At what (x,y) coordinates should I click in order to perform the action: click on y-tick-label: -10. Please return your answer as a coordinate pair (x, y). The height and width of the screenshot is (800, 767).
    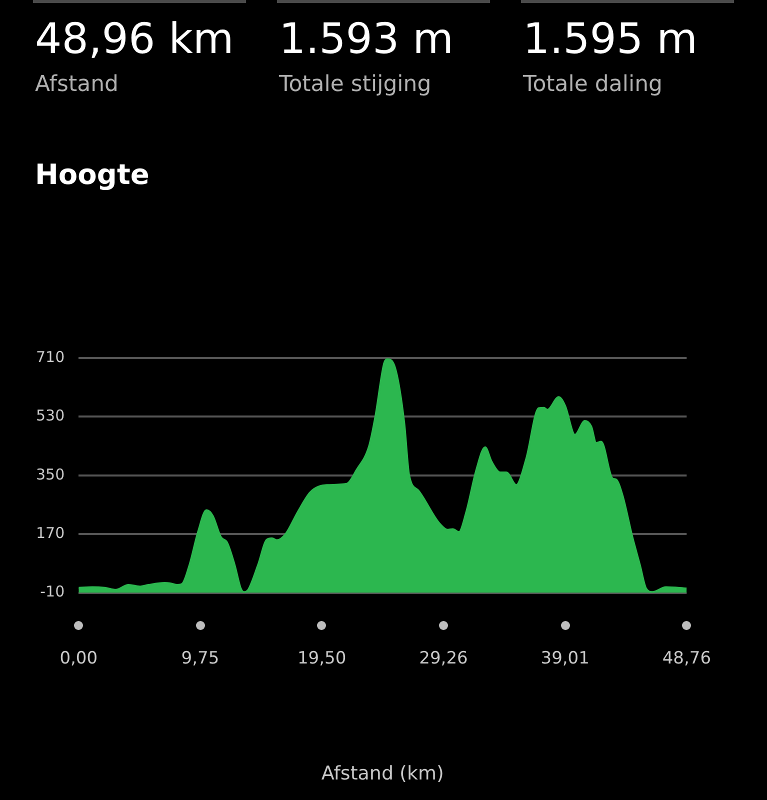
    Looking at the image, I should click on (52, 591).